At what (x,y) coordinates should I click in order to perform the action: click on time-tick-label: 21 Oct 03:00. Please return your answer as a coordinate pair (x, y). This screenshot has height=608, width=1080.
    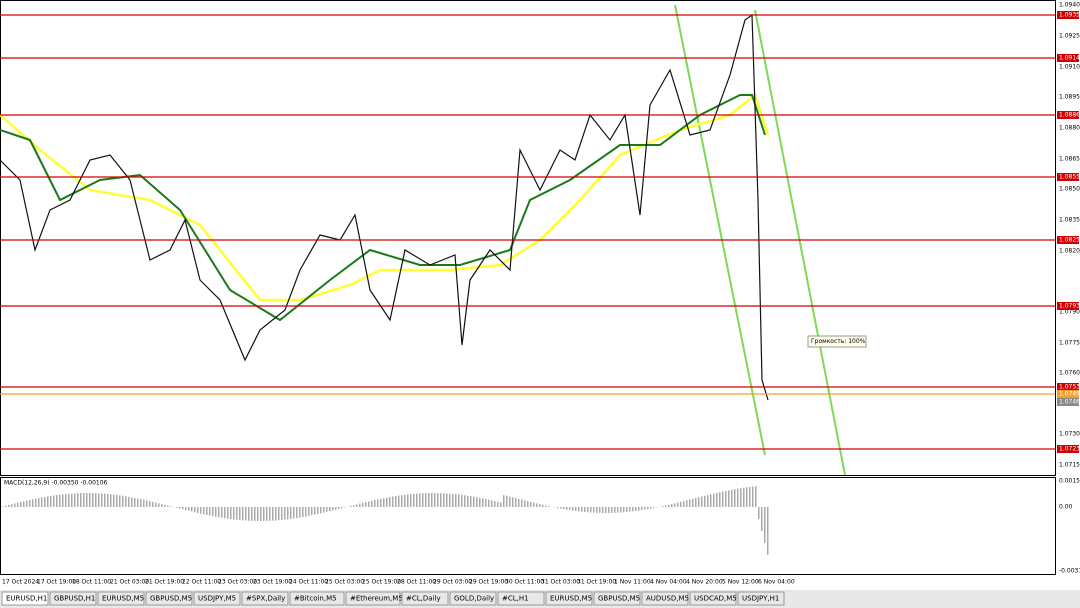
    Looking at the image, I should click on (129, 582).